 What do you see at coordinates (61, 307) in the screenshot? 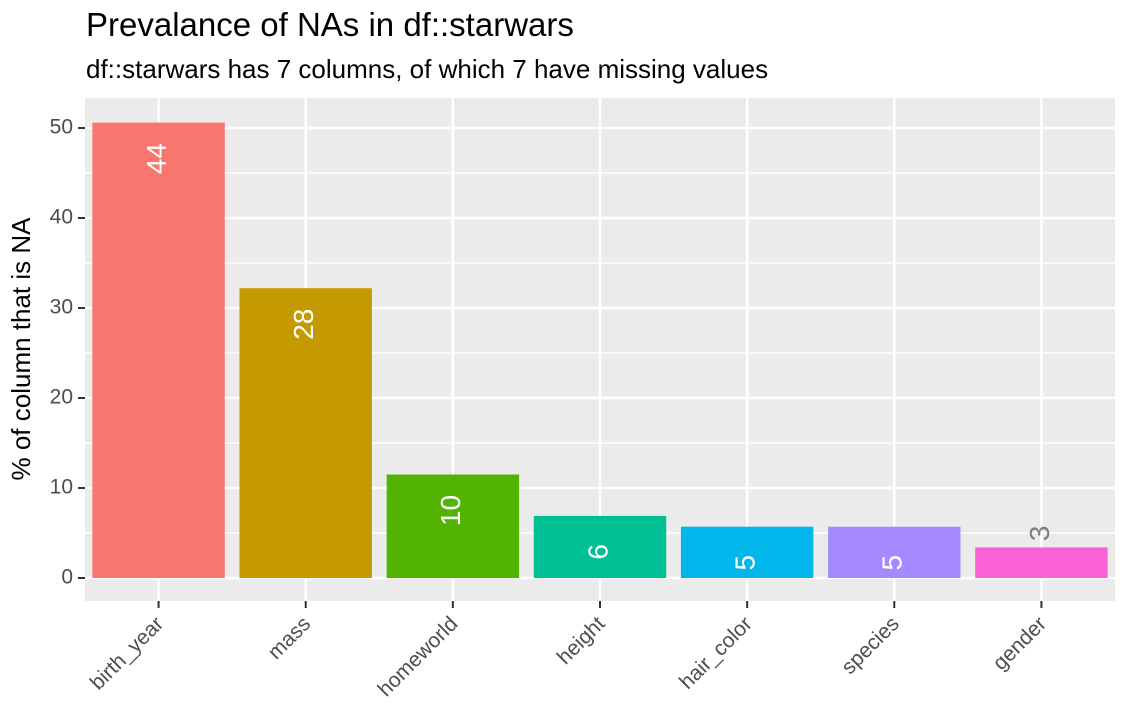
I see `y-tick-label: 30` at bounding box center [61, 307].